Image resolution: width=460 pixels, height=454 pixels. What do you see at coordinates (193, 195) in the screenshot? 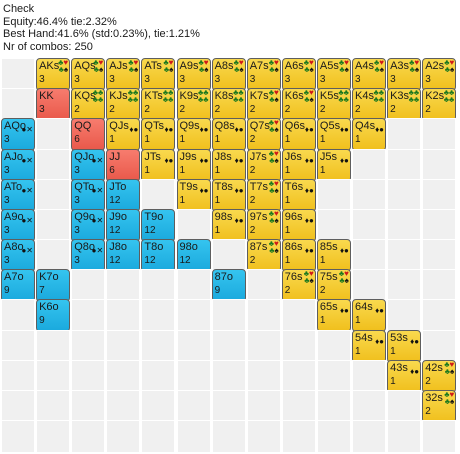
I see `hand-cell: T9s 1 ♦●` at bounding box center [193, 195].